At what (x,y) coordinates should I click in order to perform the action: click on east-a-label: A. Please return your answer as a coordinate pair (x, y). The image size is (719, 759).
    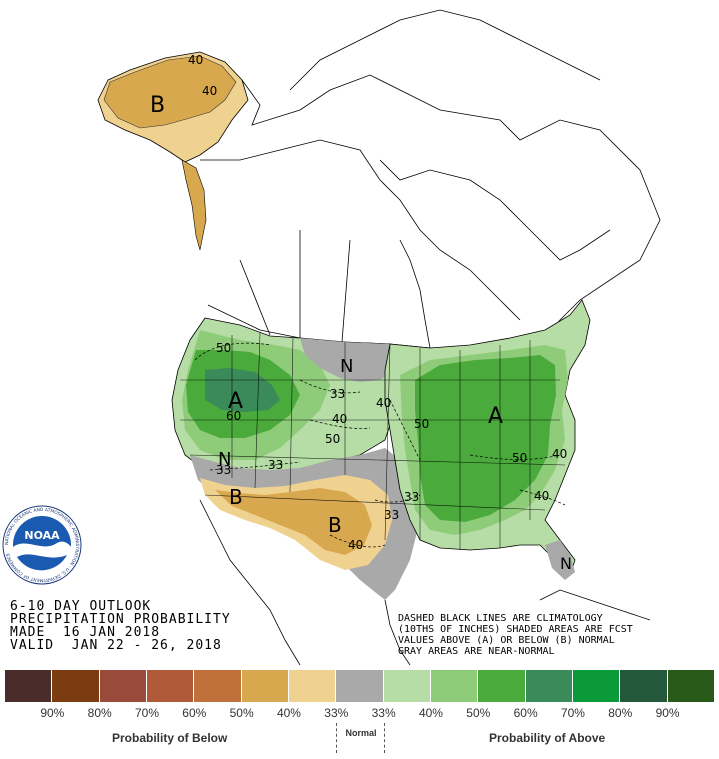
    Looking at the image, I should click on (495, 416).